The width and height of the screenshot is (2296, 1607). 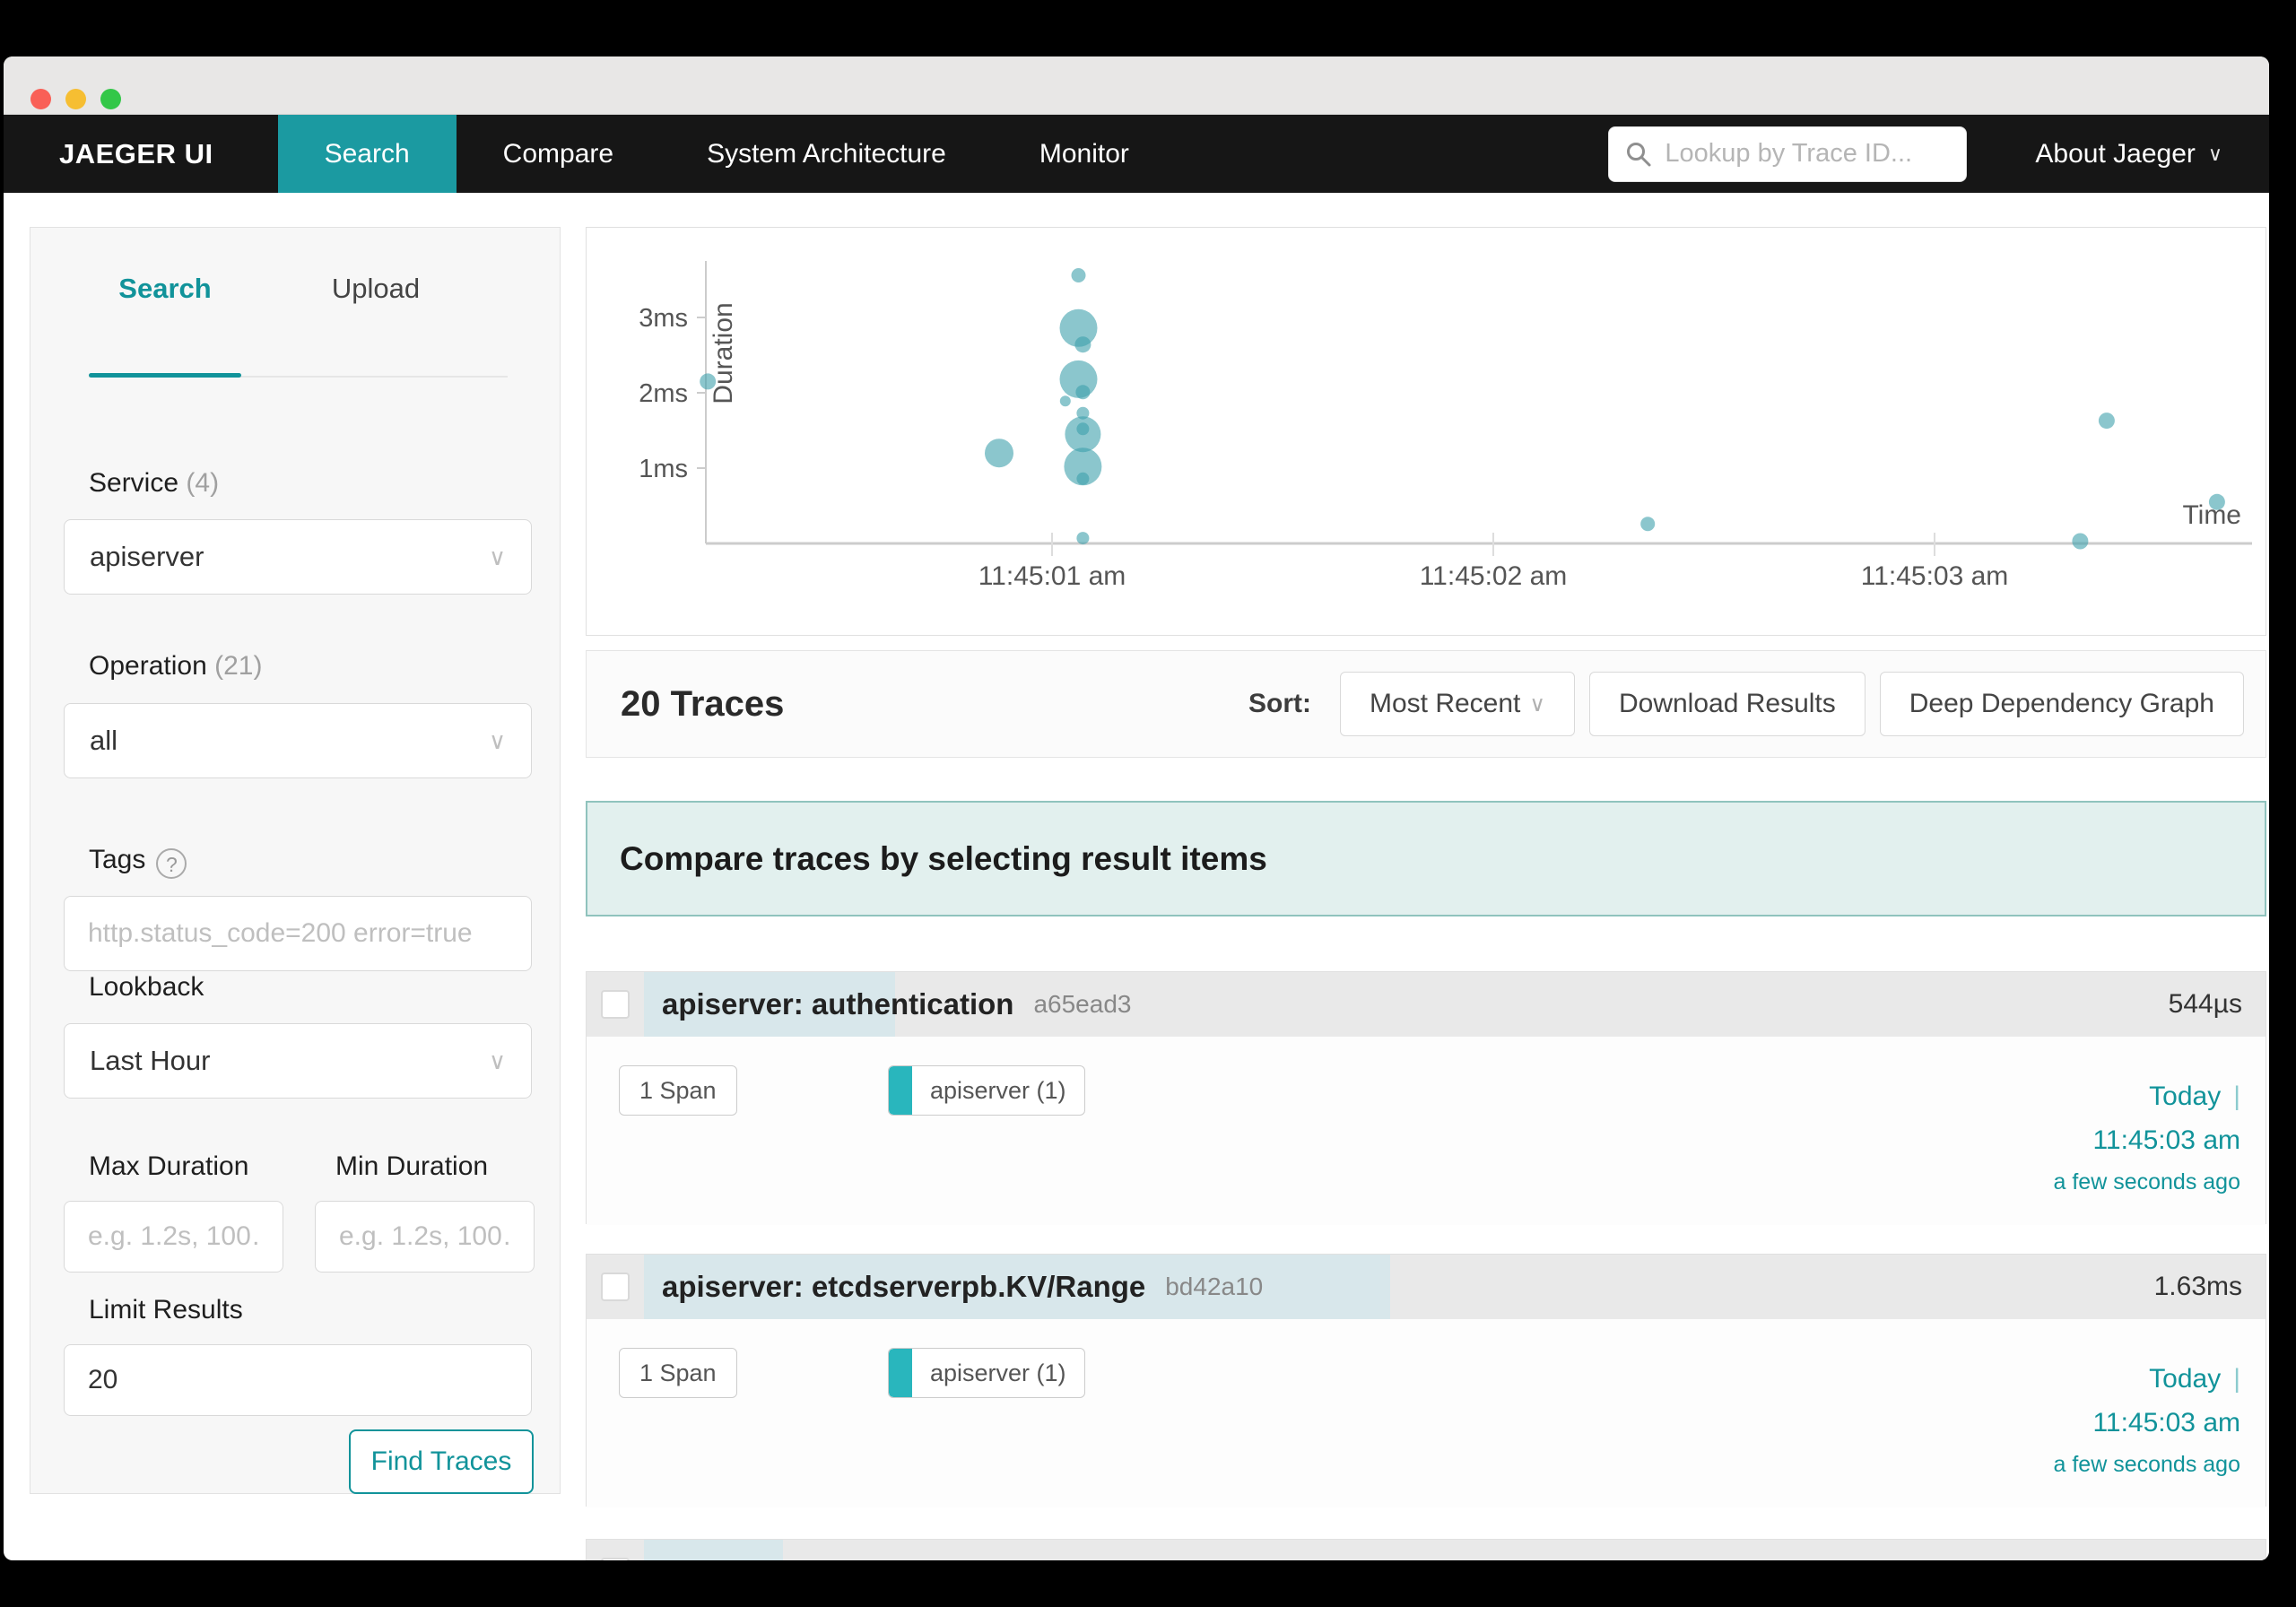 I want to click on nav-tab-monitor: Monitor, so click(x=1084, y=154).